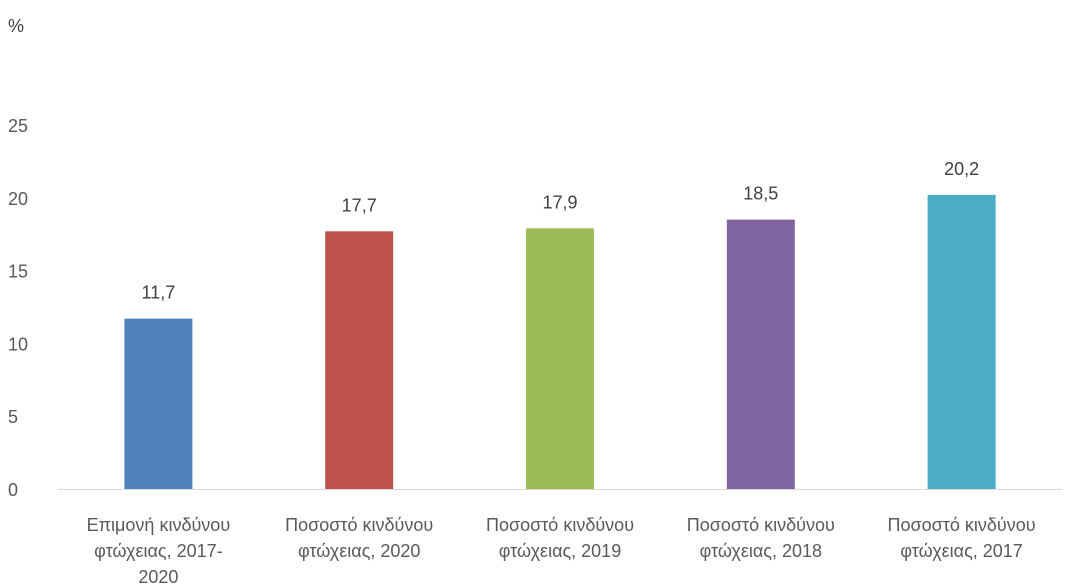 This screenshot has height=586, width=1077. What do you see at coordinates (761, 551) in the screenshot?
I see `x-tick-label: φτώχειας, 2018` at bounding box center [761, 551].